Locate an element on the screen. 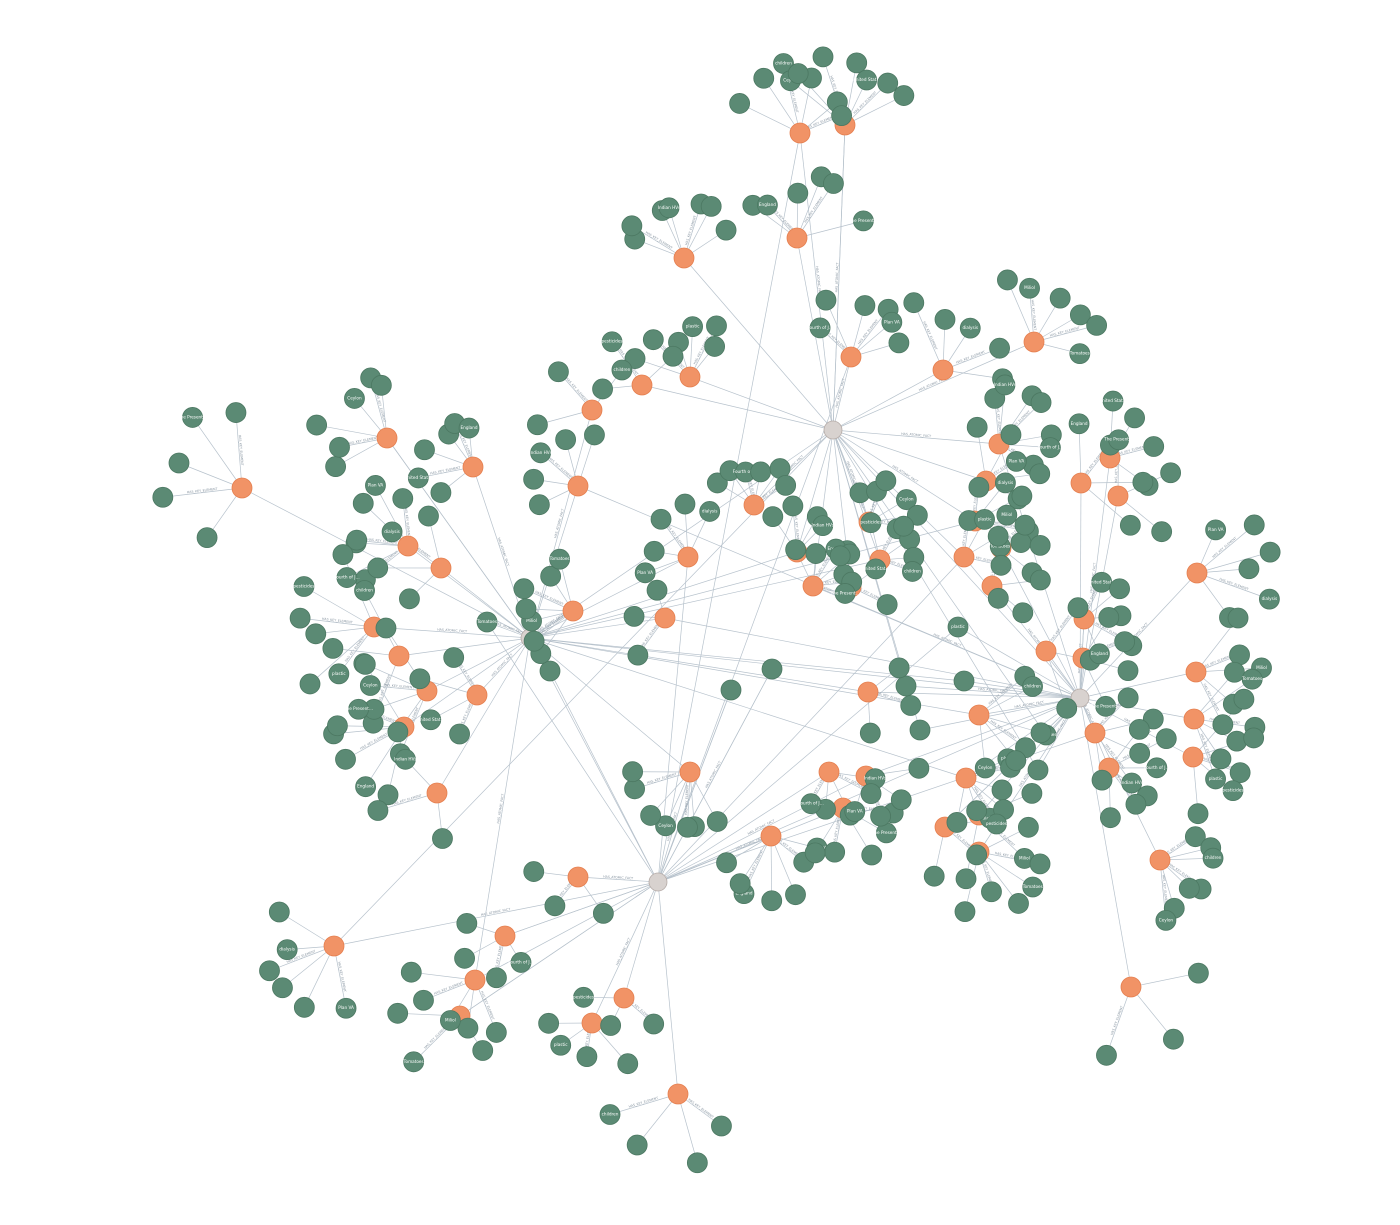 The height and width of the screenshot is (1225, 1400). element-node: children is located at coordinates (610, 1114).